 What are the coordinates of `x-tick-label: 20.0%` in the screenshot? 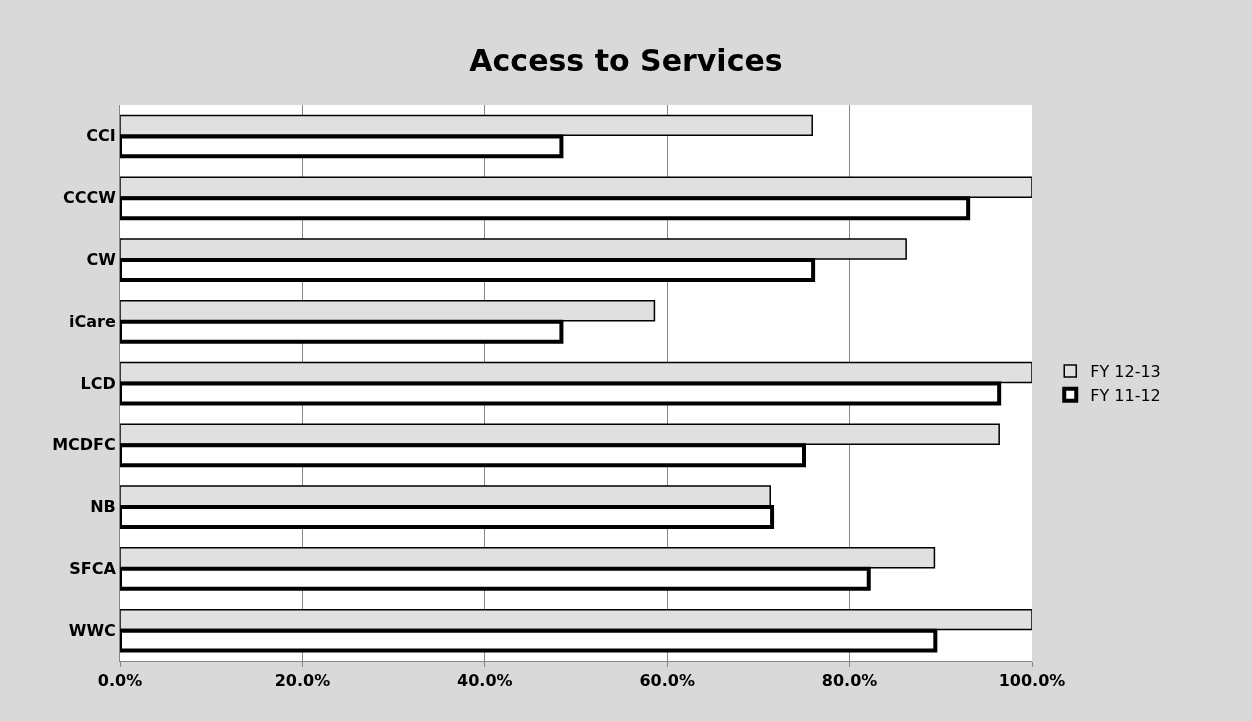 It's located at (302, 681).